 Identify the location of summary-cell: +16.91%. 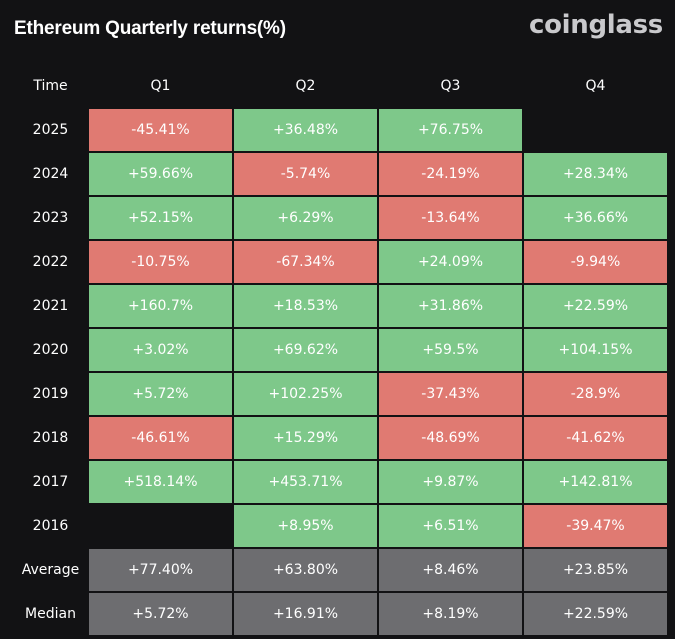
(305, 614).